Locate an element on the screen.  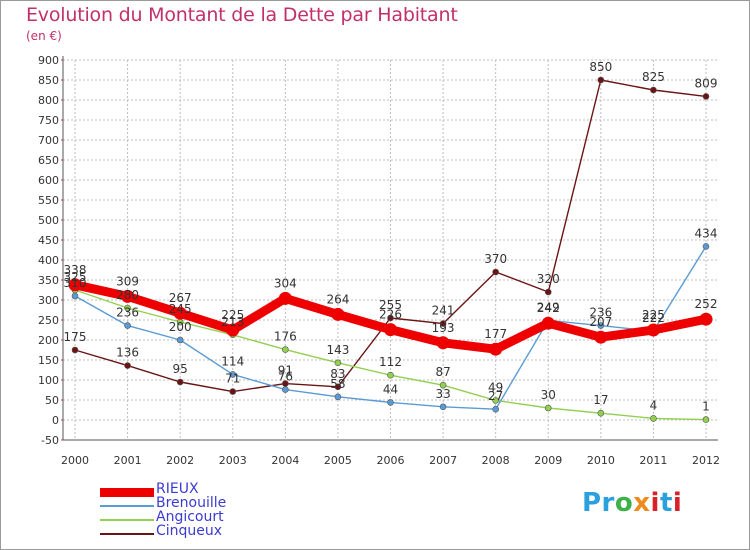
data-label-brenouille: 200 is located at coordinates (180, 327).